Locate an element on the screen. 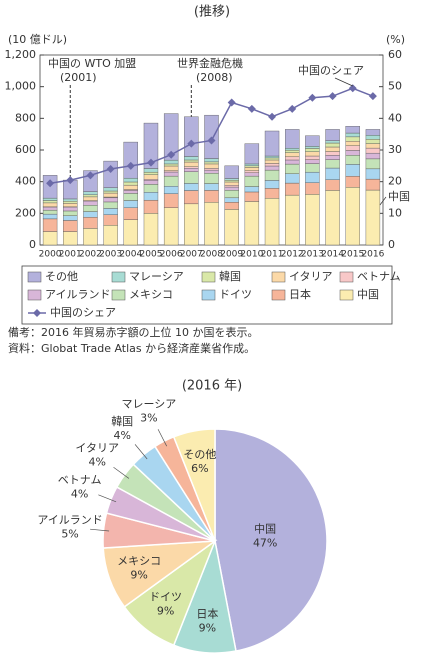 This screenshot has height=664, width=422. note: 備考：2016 年貿易赤字額の上位 10 か国を表示。 is located at coordinates (133, 332).